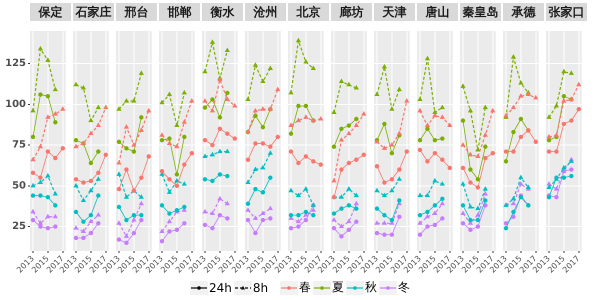  What do you see at coordinates (19, 186) in the screenshot?
I see `y-tick-label: 50` at bounding box center [19, 186].